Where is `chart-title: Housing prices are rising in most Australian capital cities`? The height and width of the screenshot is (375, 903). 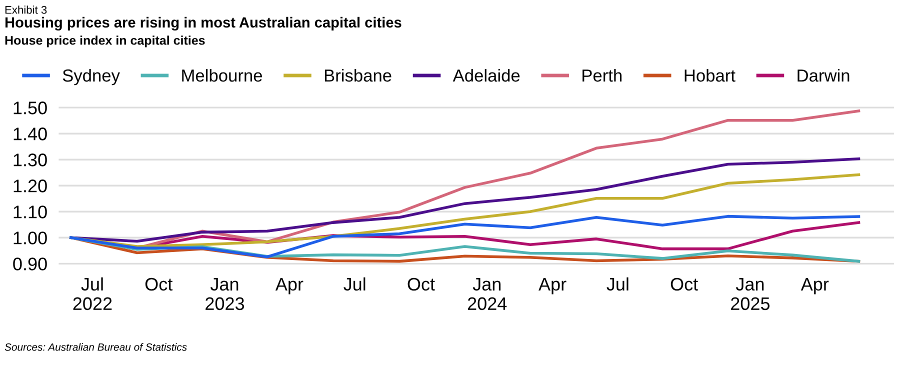 chart-title: Housing prices are rising in most Australian capital cities is located at coordinates (203, 23).